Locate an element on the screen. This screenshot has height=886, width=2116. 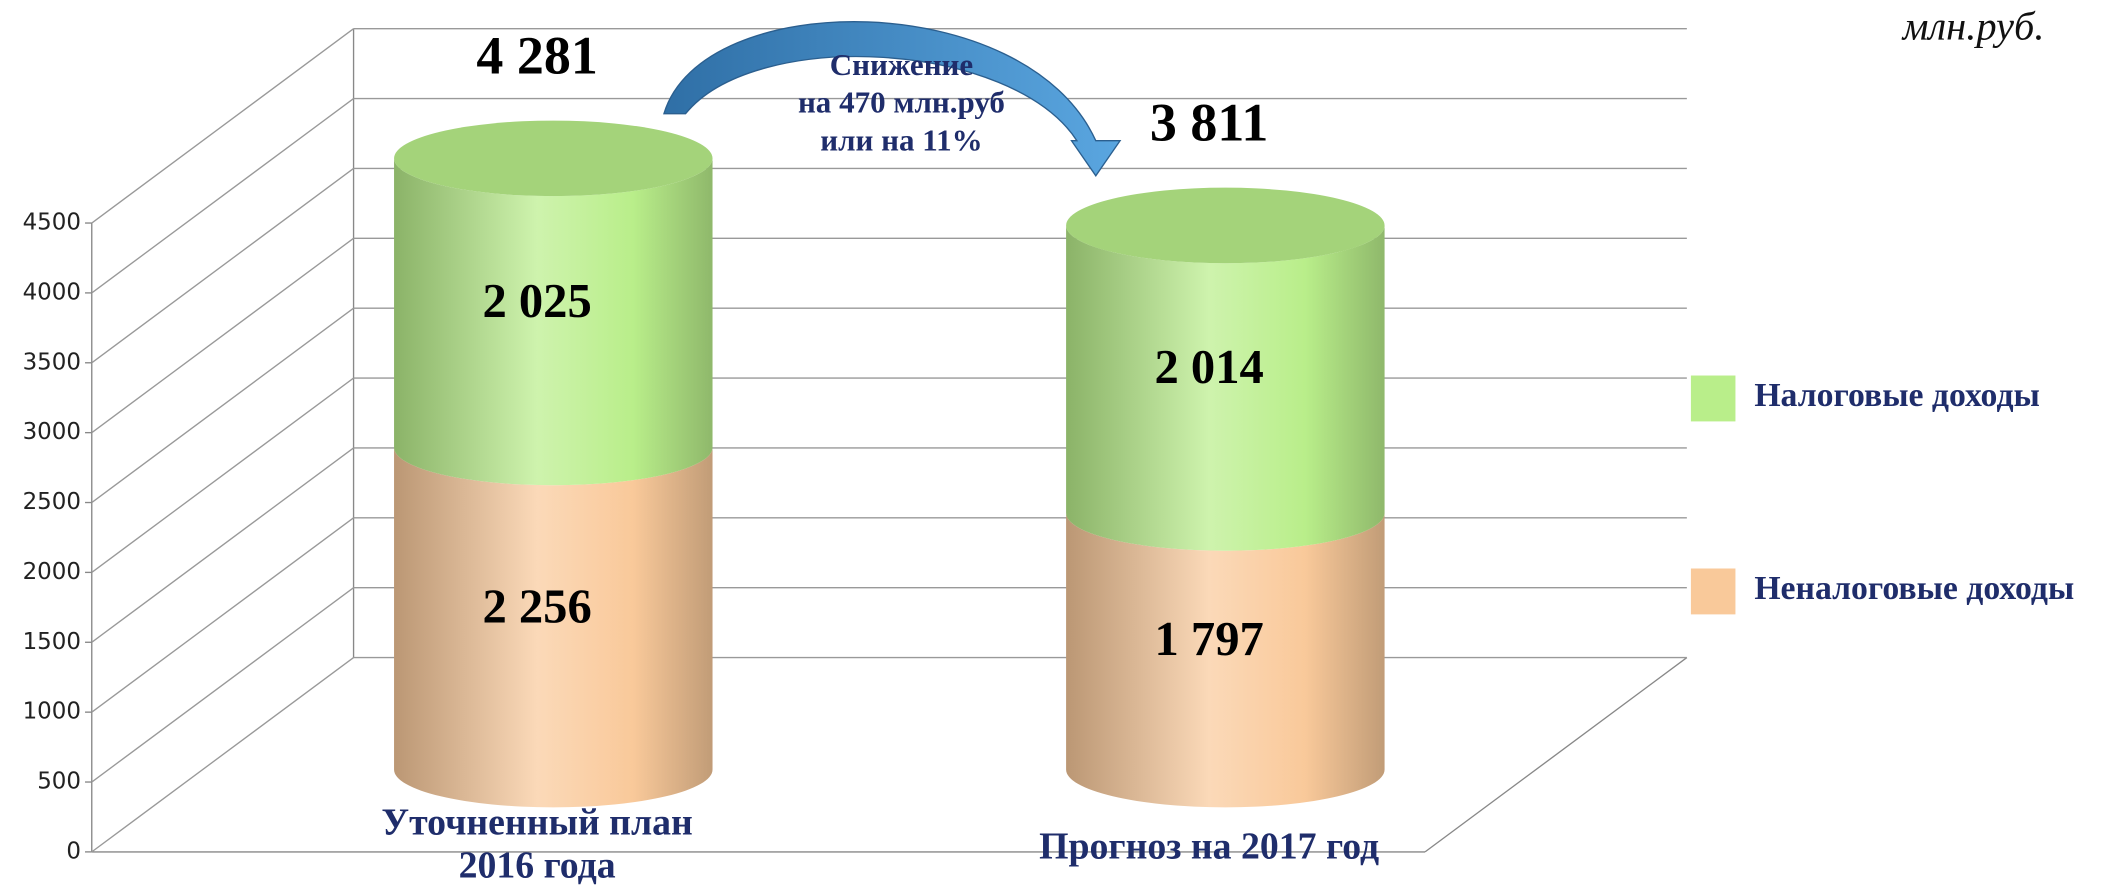
y-tick-label: 500 is located at coordinates (59, 782).